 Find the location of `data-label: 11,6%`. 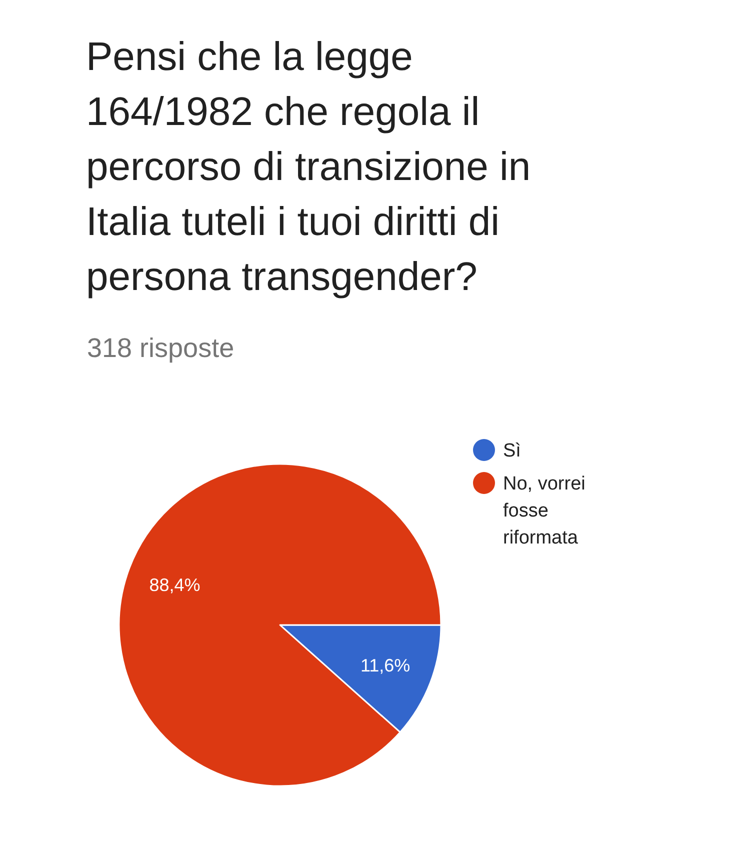

data-label: 11,6% is located at coordinates (385, 665).